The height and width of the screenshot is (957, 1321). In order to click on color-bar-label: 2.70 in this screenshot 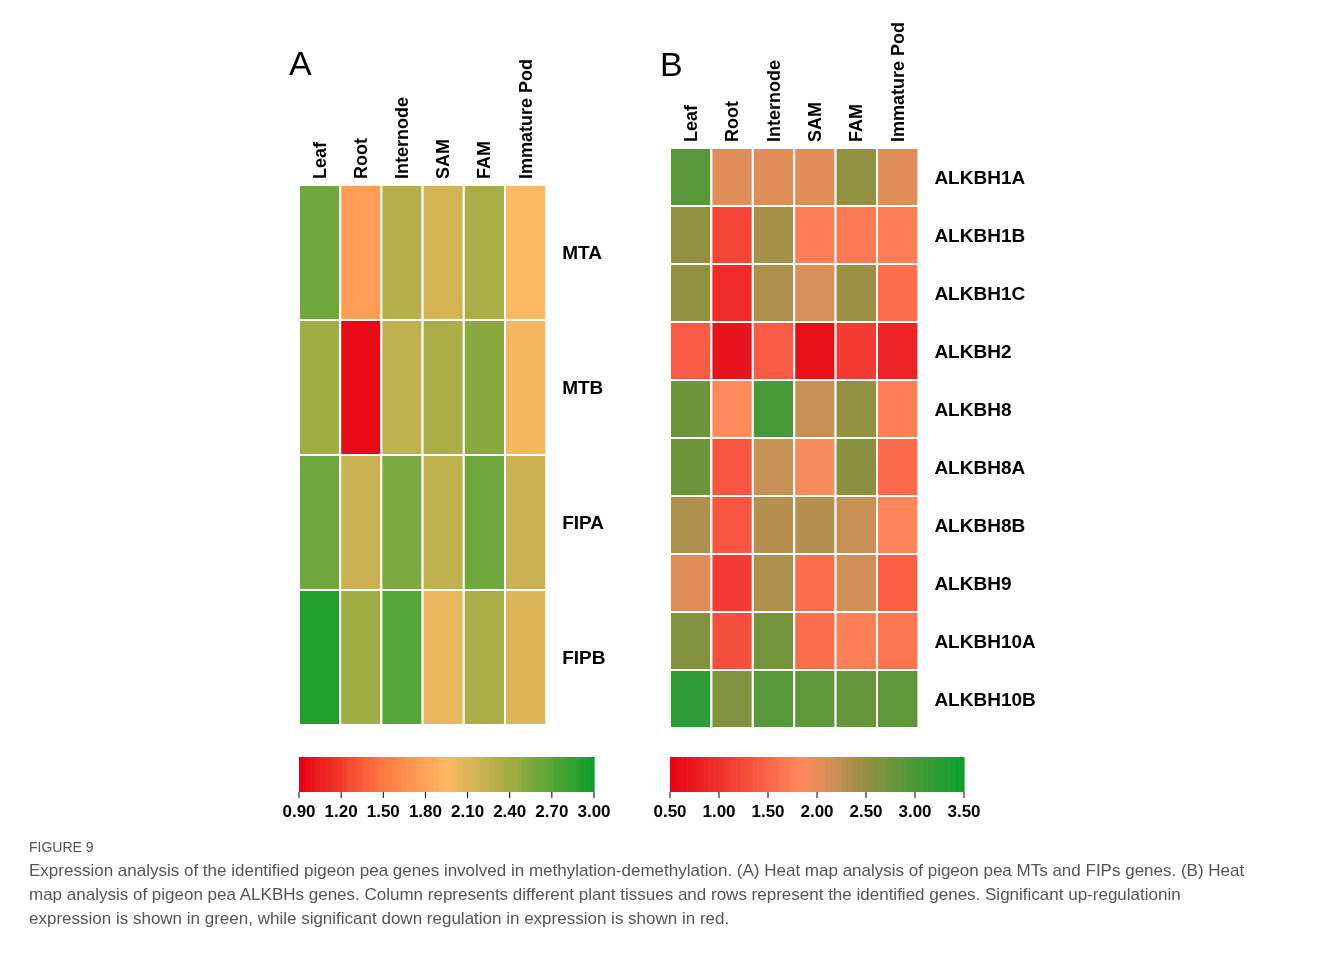, I will do `click(552, 811)`.